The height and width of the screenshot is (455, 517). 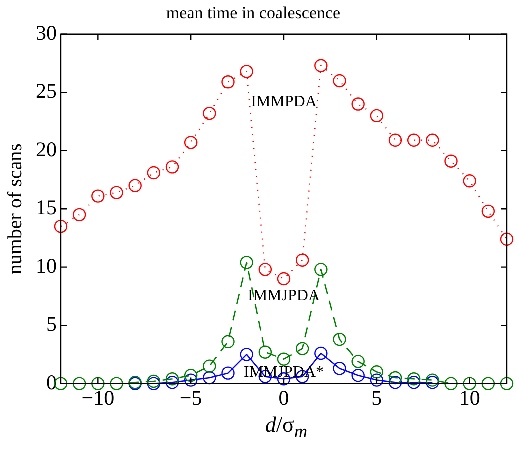 What do you see at coordinates (46, 32) in the screenshot?
I see `y-tick-label: 30` at bounding box center [46, 32].